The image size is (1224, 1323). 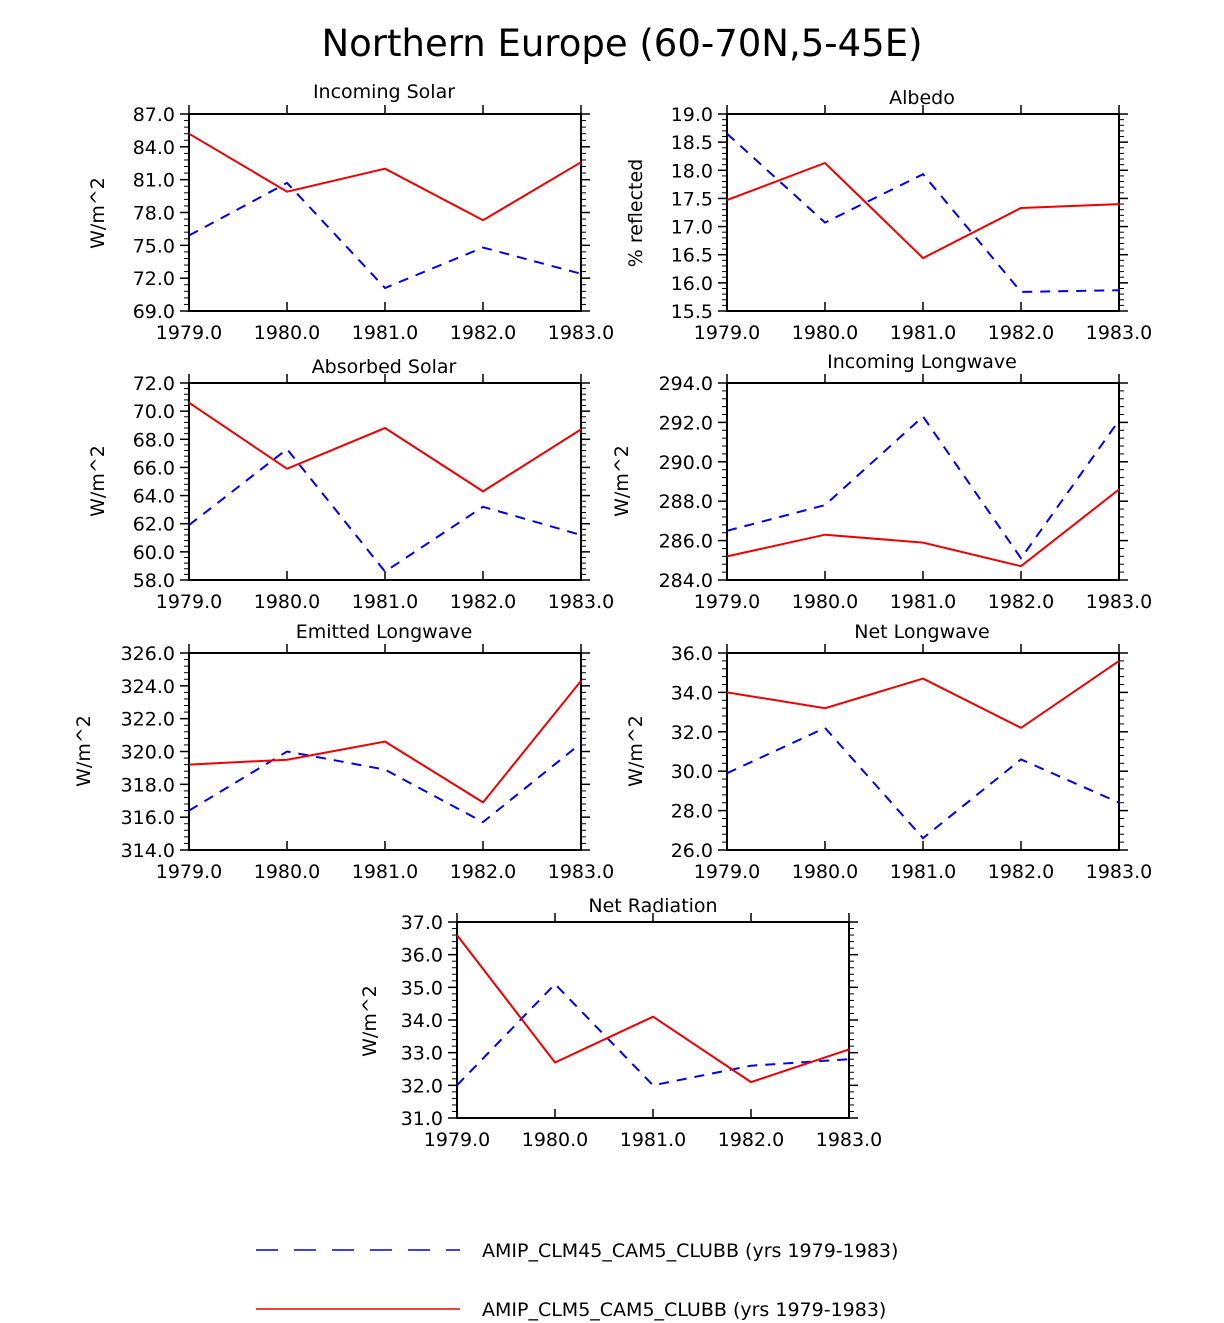 What do you see at coordinates (422, 923) in the screenshot?
I see `y-tick-label: 37.0` at bounding box center [422, 923].